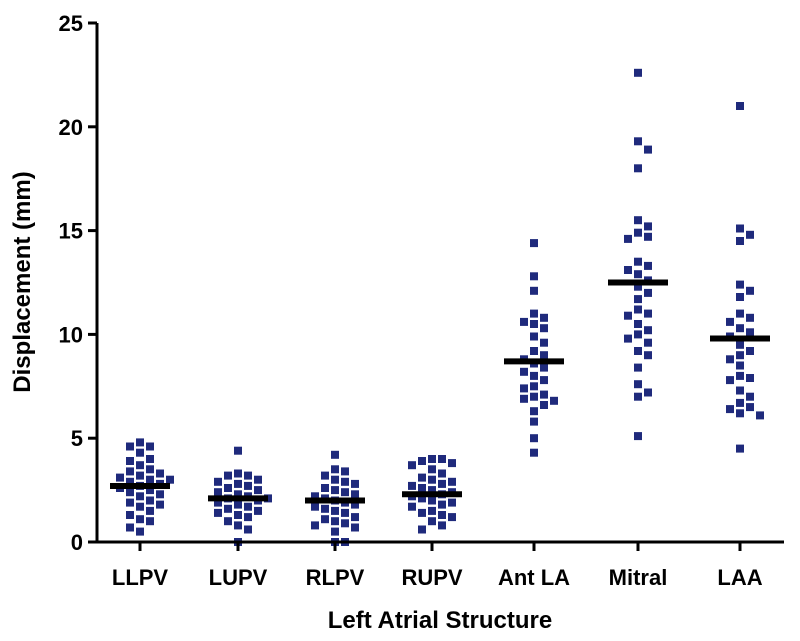 The width and height of the screenshot is (800, 641). I want to click on y-axis-ticks: 0 5 10 15 20 25, so click(78, 283).